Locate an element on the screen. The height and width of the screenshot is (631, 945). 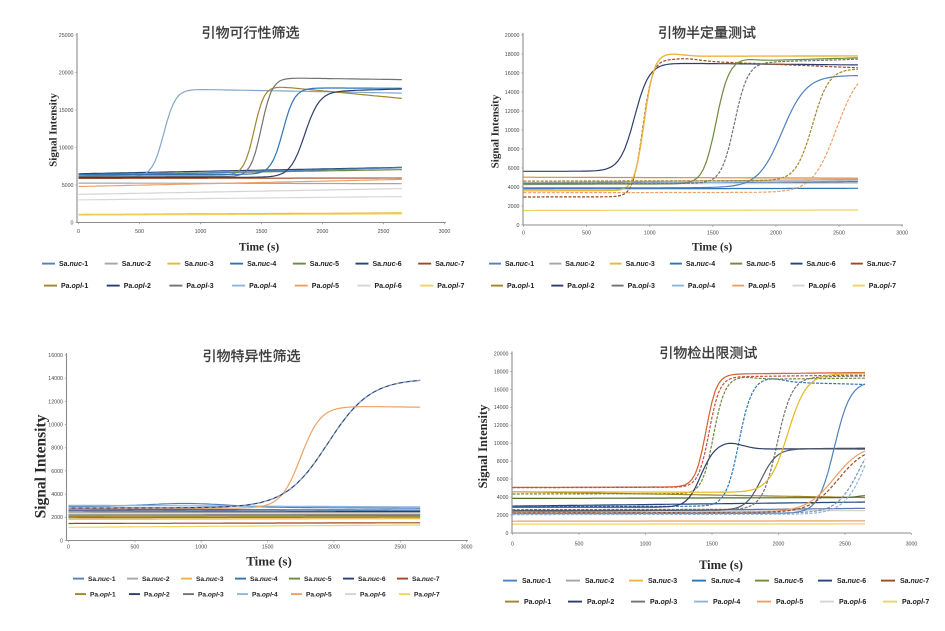
svg-text: 25000 is located at coordinates (66, 36).